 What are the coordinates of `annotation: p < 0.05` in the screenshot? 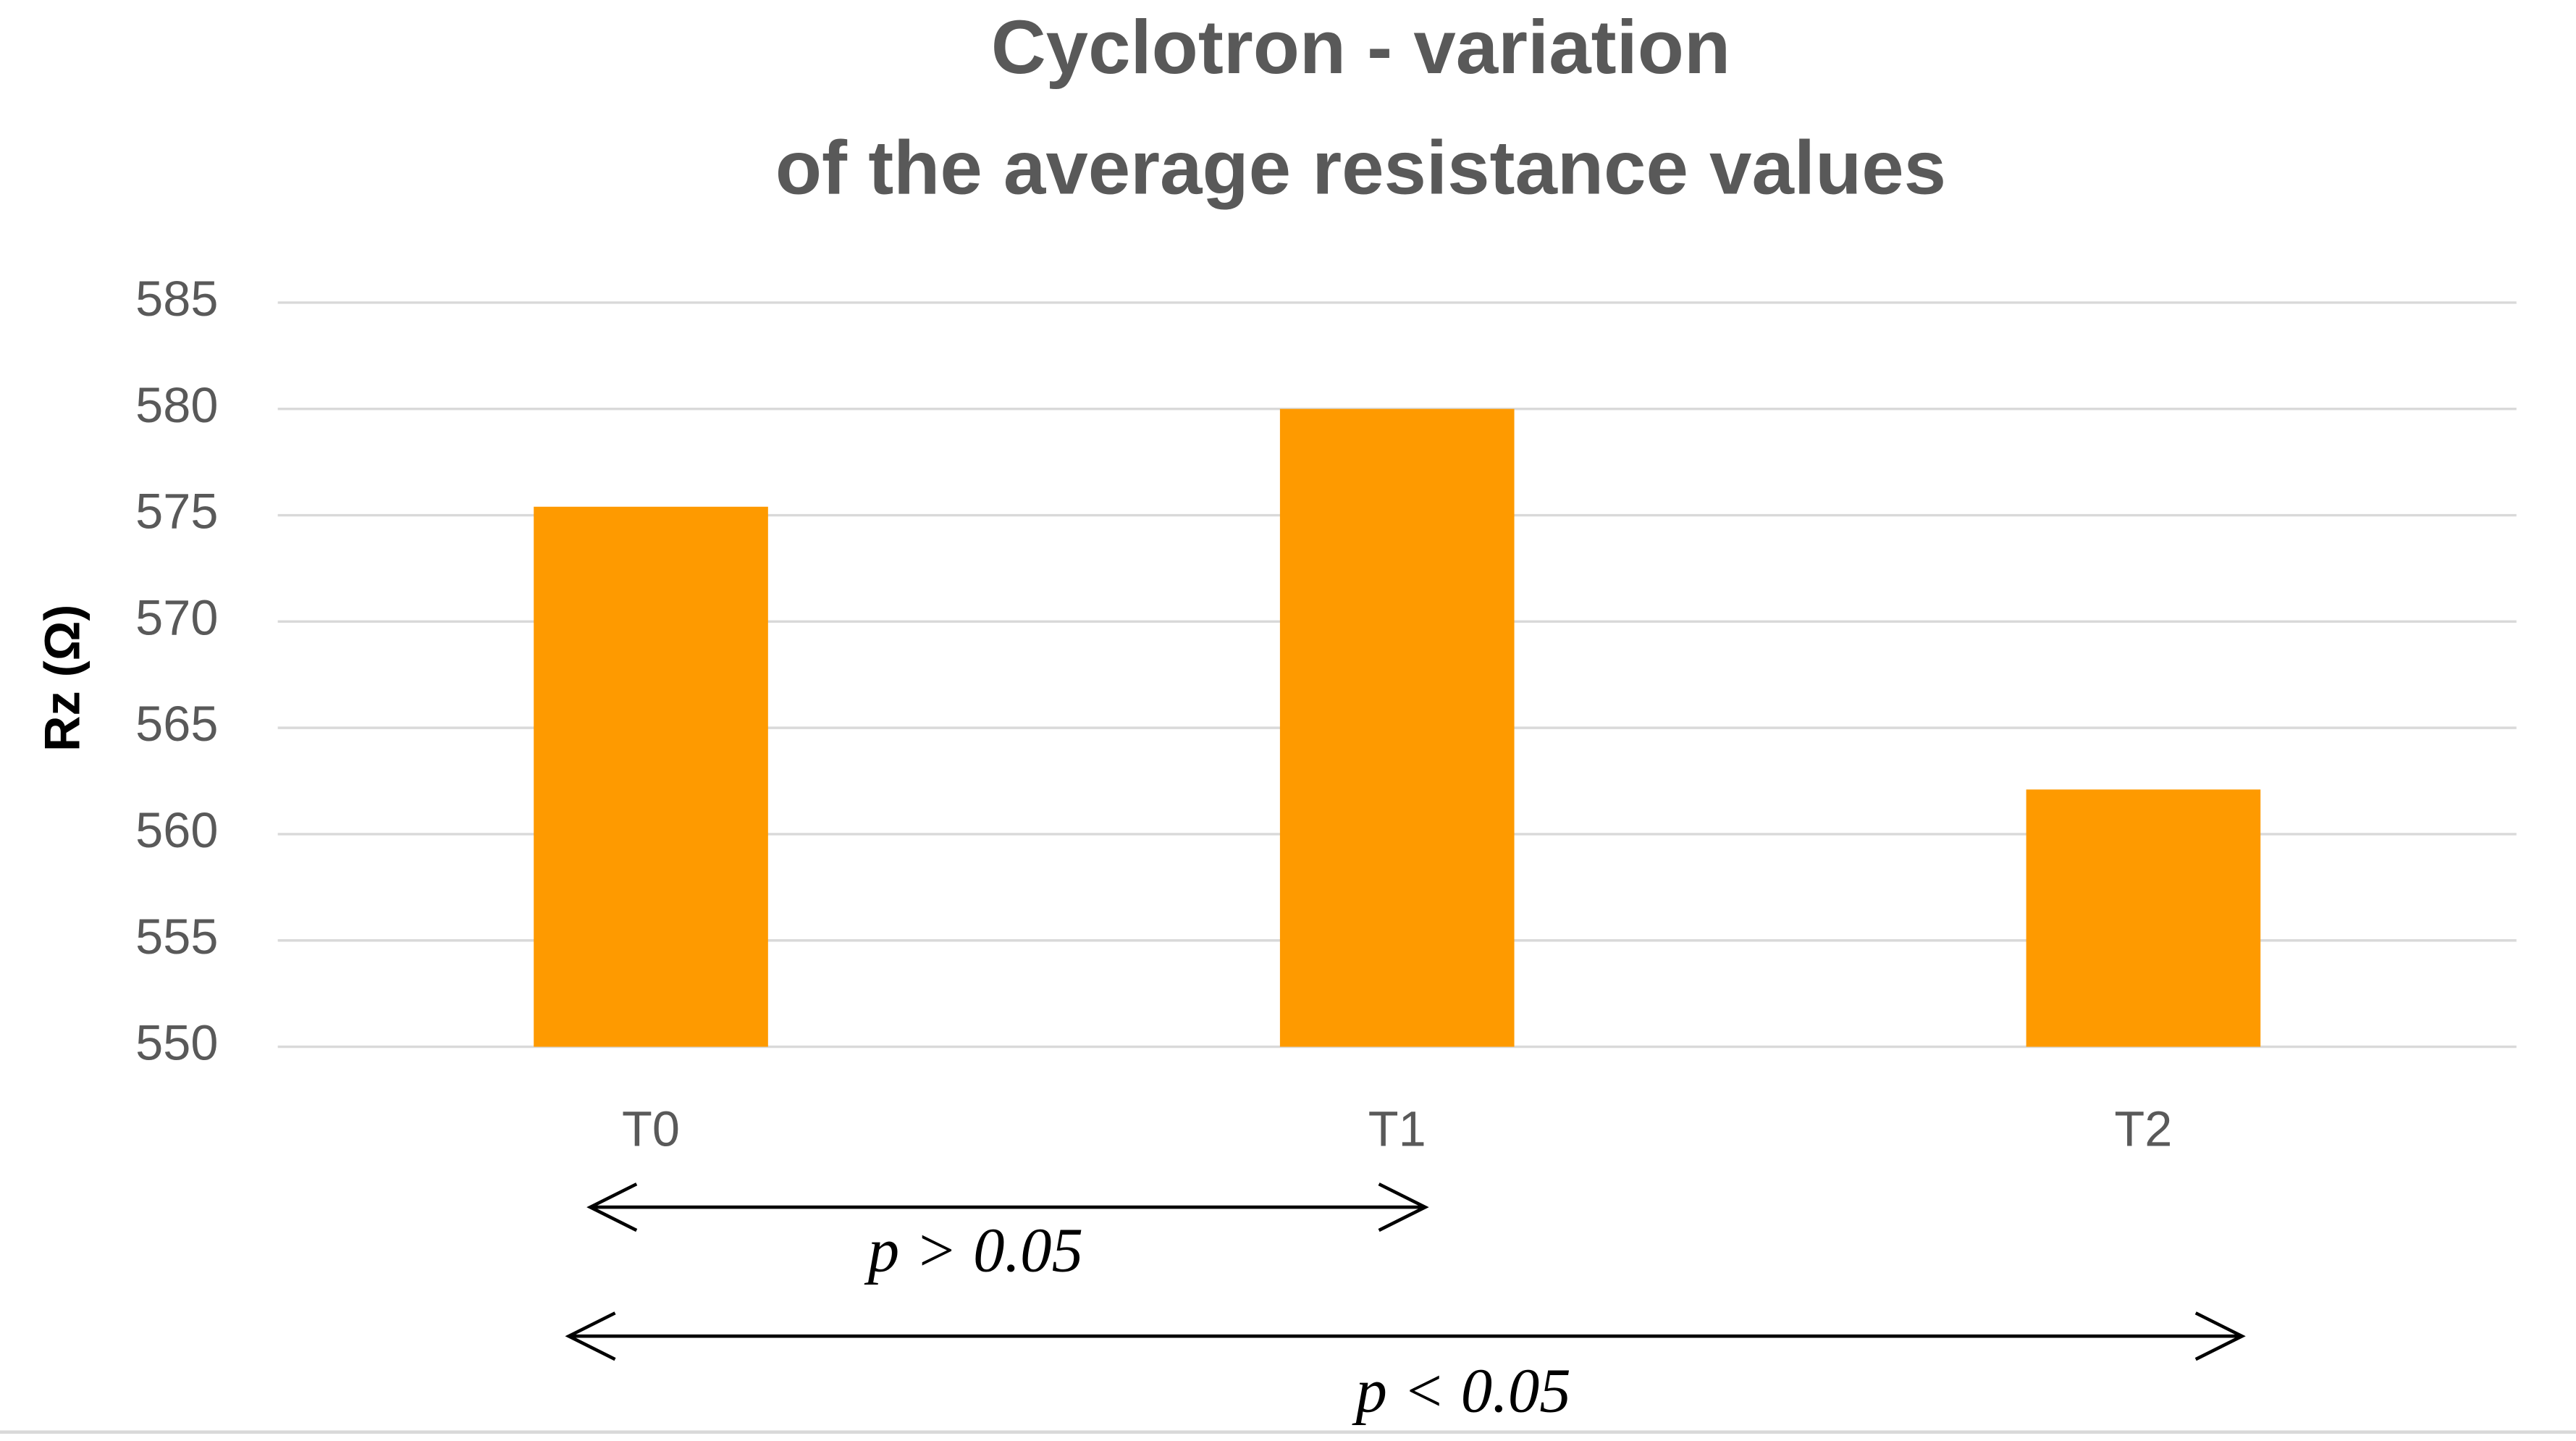 It's located at (1460, 1391).